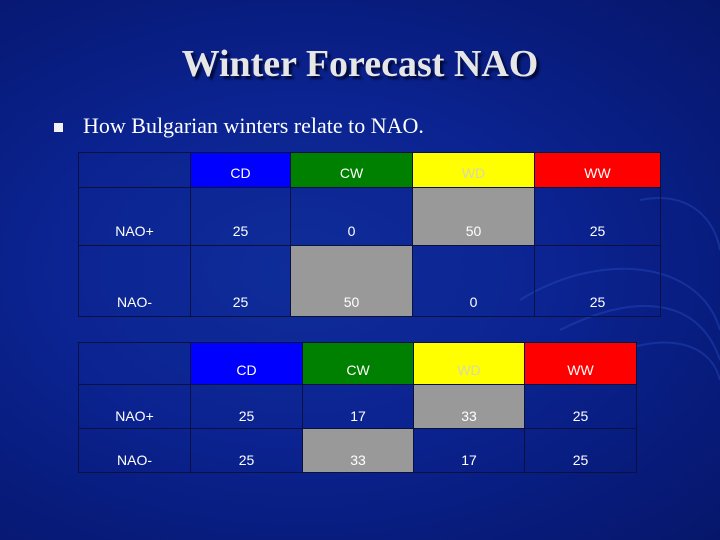  Describe the element at coordinates (597, 170) in the screenshot. I see `table1-header-ww: WW` at that location.